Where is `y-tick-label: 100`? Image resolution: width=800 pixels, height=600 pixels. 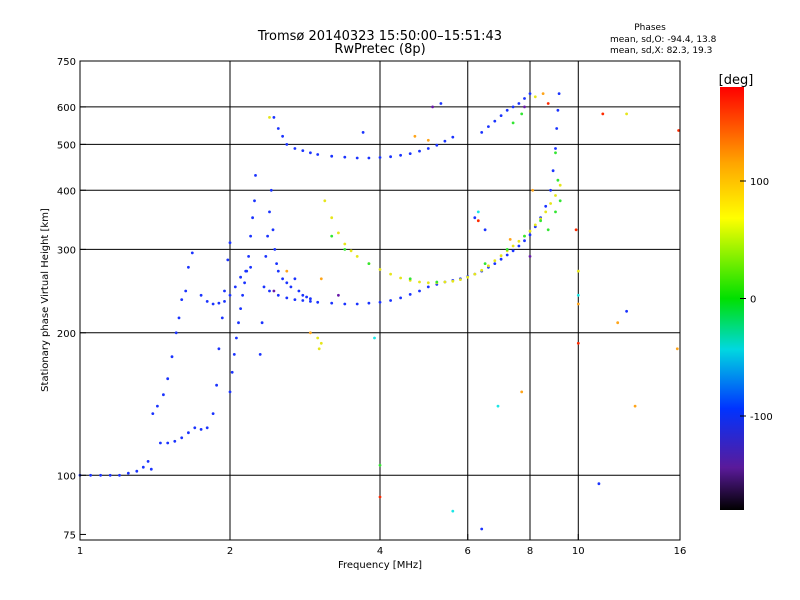
y-tick-label: 100 is located at coordinates (66, 476).